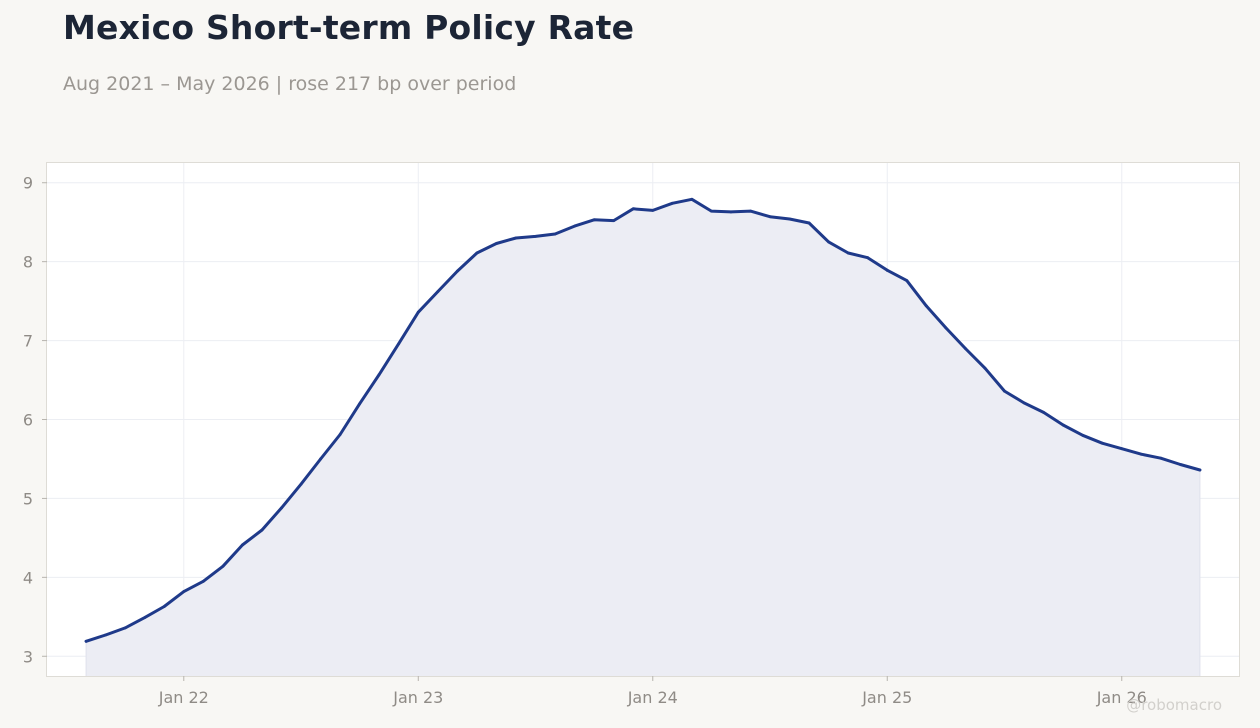  Describe the element at coordinates (28, 183) in the screenshot. I see `y-tick-label: 9` at that location.